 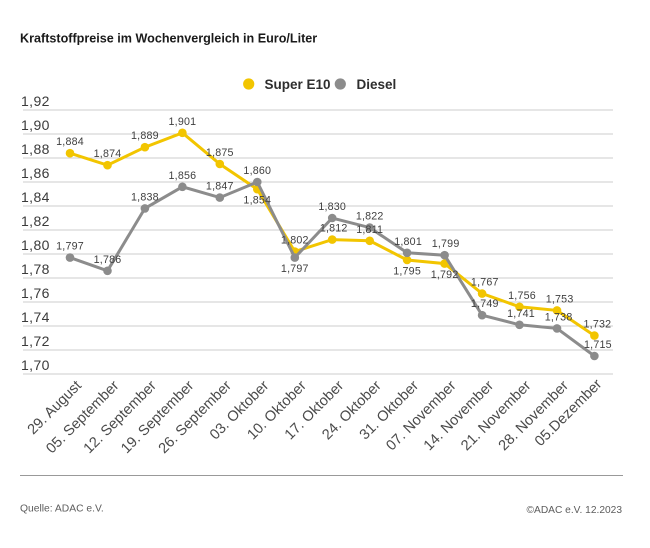 I want to click on svg-text: 1,860, so click(x=257, y=171).